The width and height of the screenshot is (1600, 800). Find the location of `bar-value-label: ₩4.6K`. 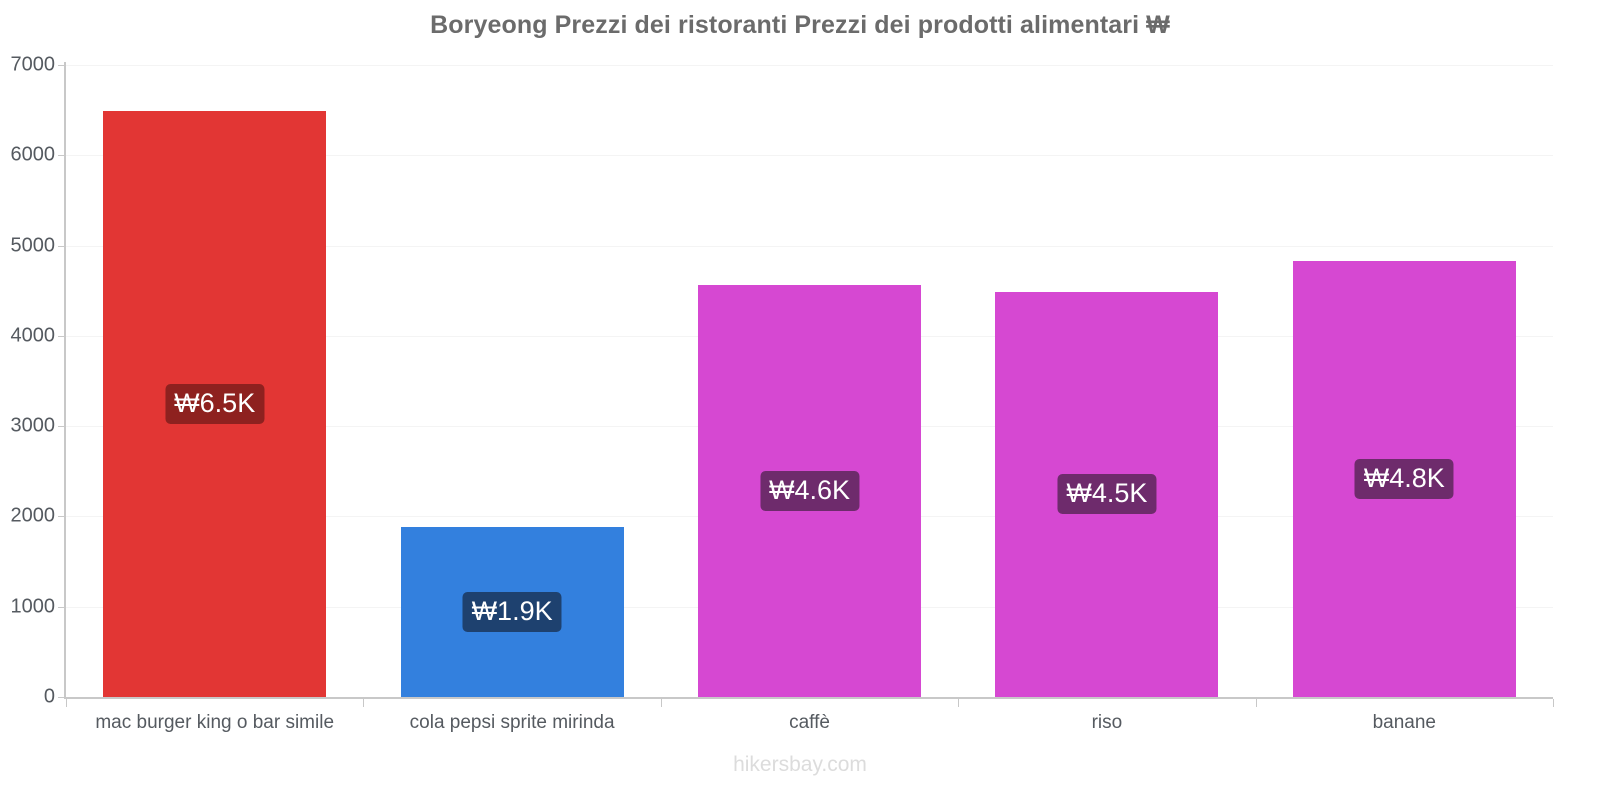

bar-value-label: ₩4.6K is located at coordinates (809, 491).